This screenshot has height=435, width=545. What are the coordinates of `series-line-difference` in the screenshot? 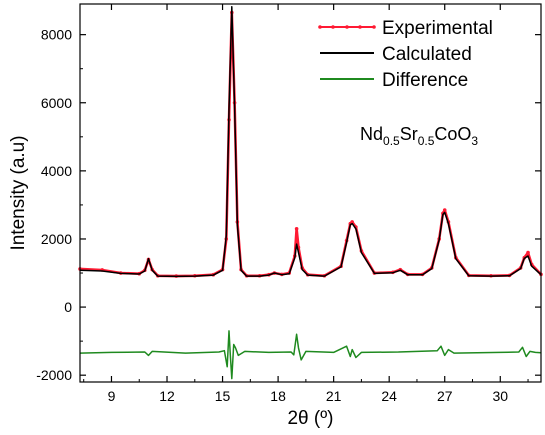 It's located at (310, 355).